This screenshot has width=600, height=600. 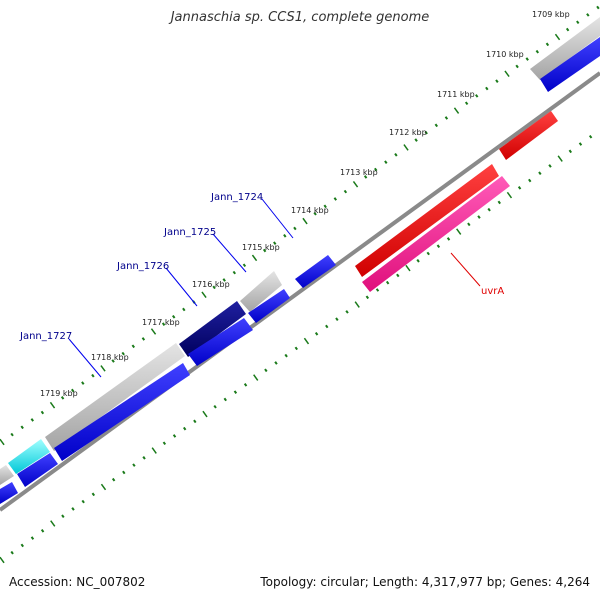 What do you see at coordinates (456, 94) in the screenshot?
I see `tick-label-1711: 1711 kbp` at bounding box center [456, 94].